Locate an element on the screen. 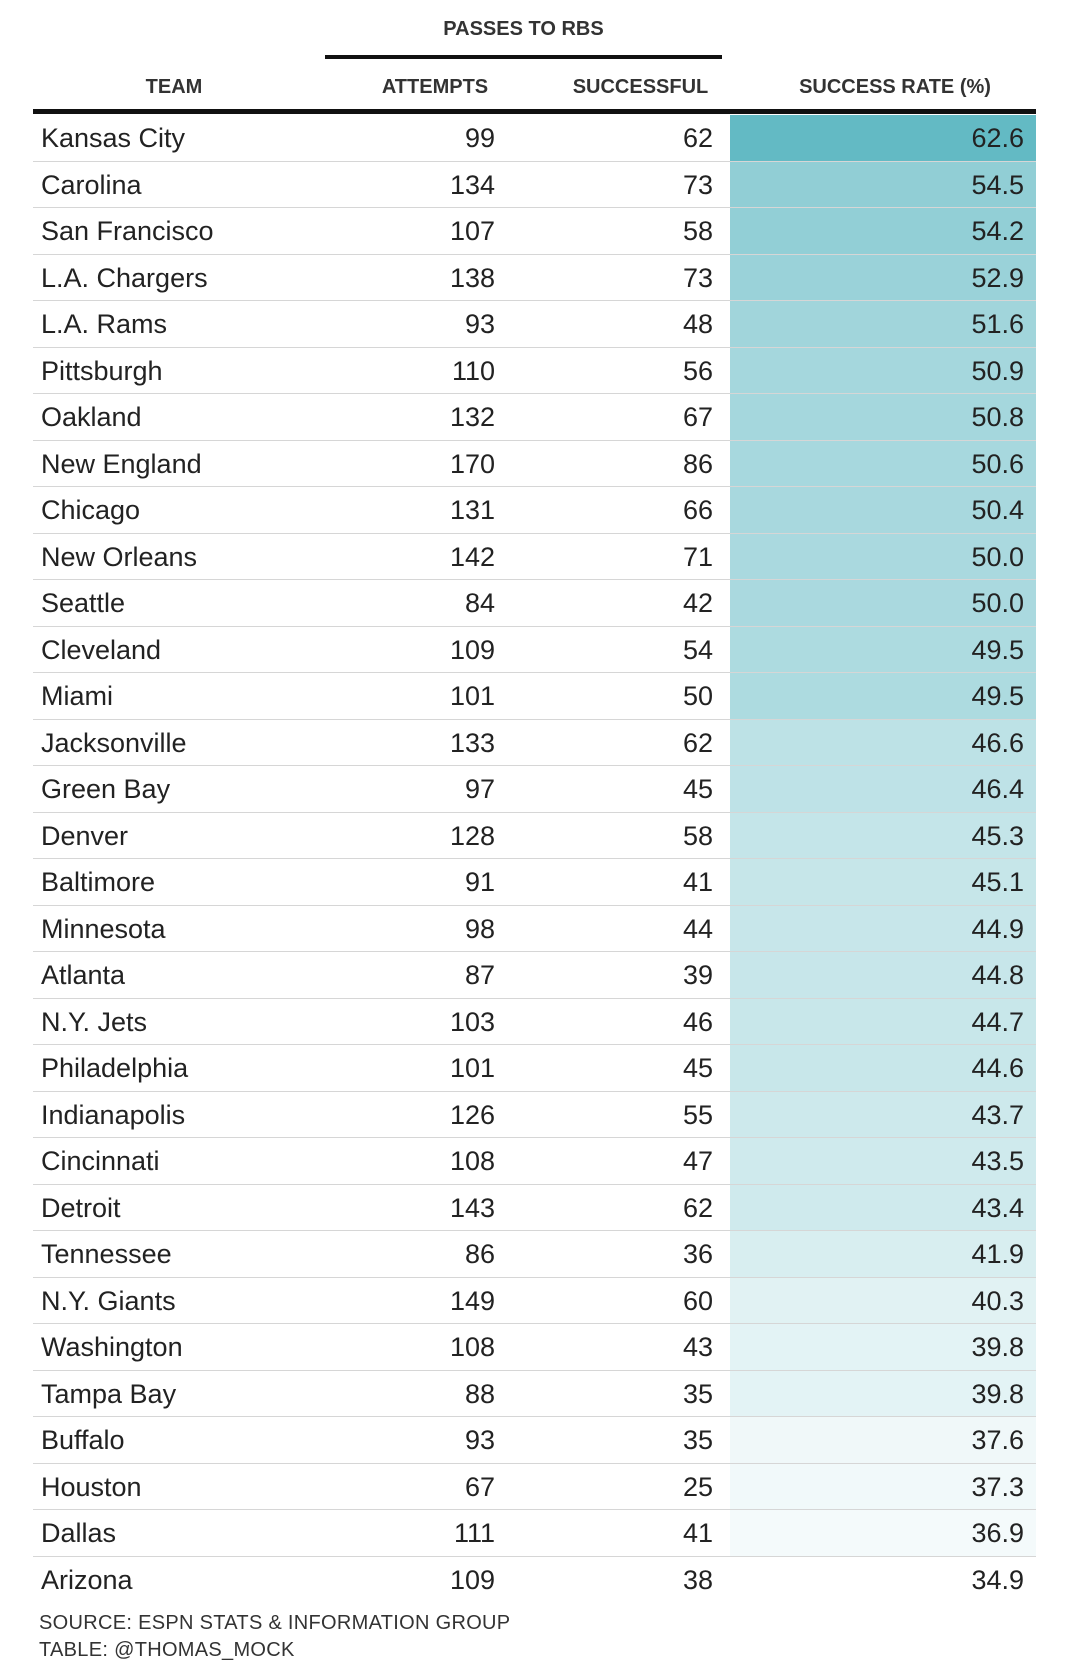 This screenshot has height=1674, width=1068. attempts-cell: 143 is located at coordinates (472, 1207).